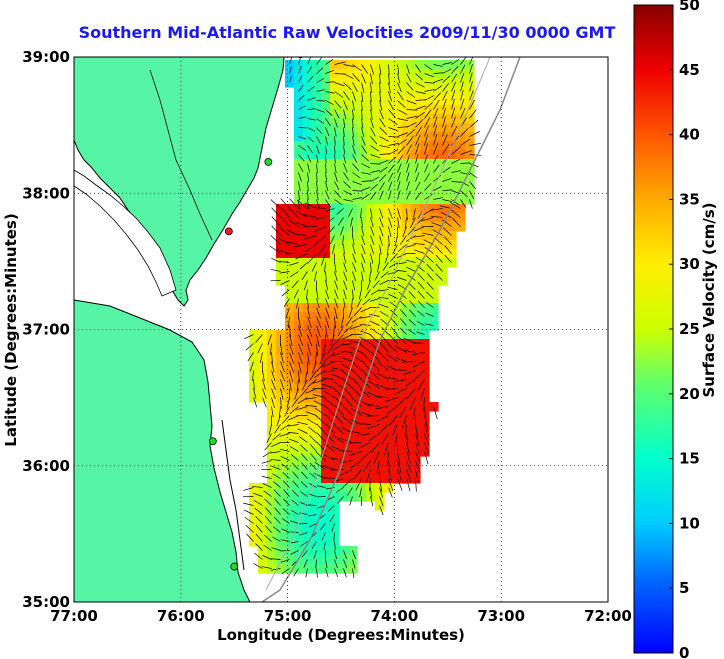 Image resolution: width=724 pixels, height=659 pixels. I want to click on x-tick-label: 77:00, so click(74, 616).